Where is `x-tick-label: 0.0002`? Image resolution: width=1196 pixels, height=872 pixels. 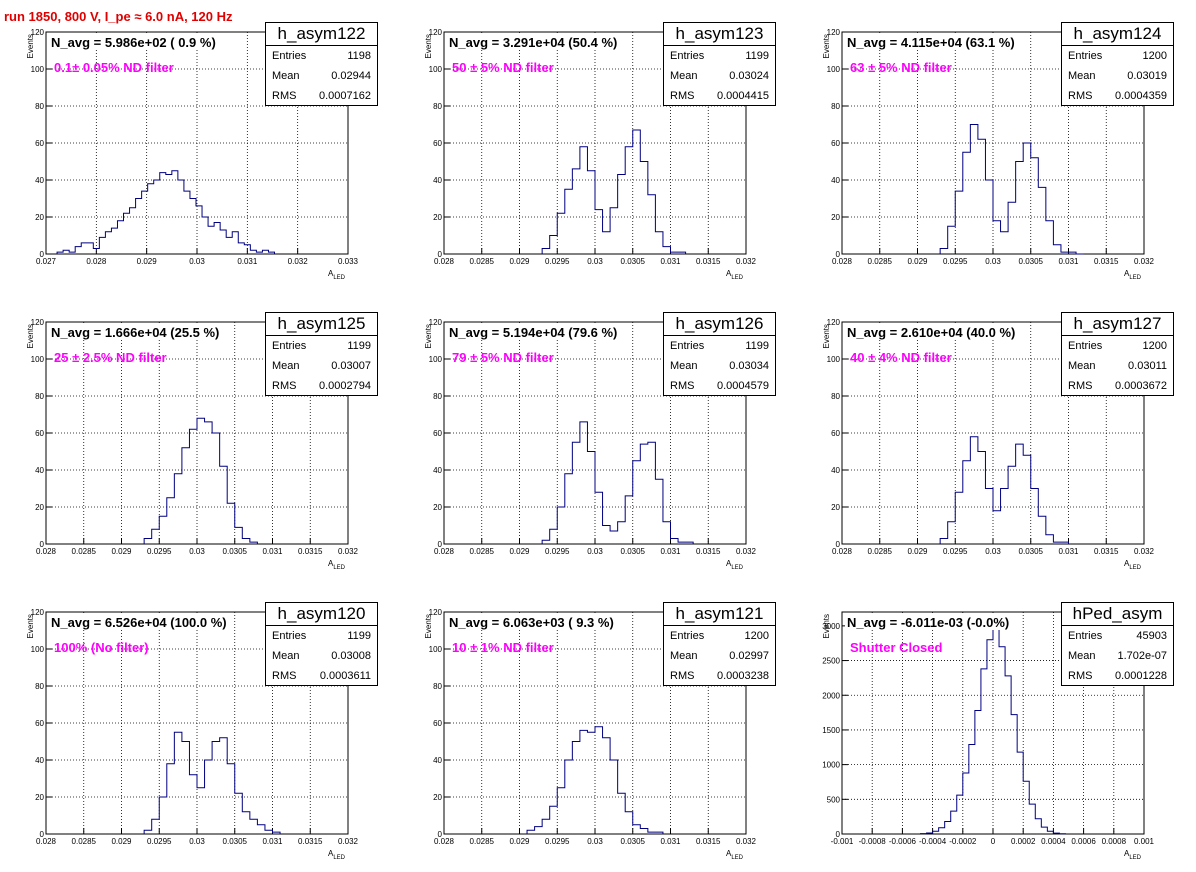
x-tick-label: 0.0002 is located at coordinates (1023, 841).